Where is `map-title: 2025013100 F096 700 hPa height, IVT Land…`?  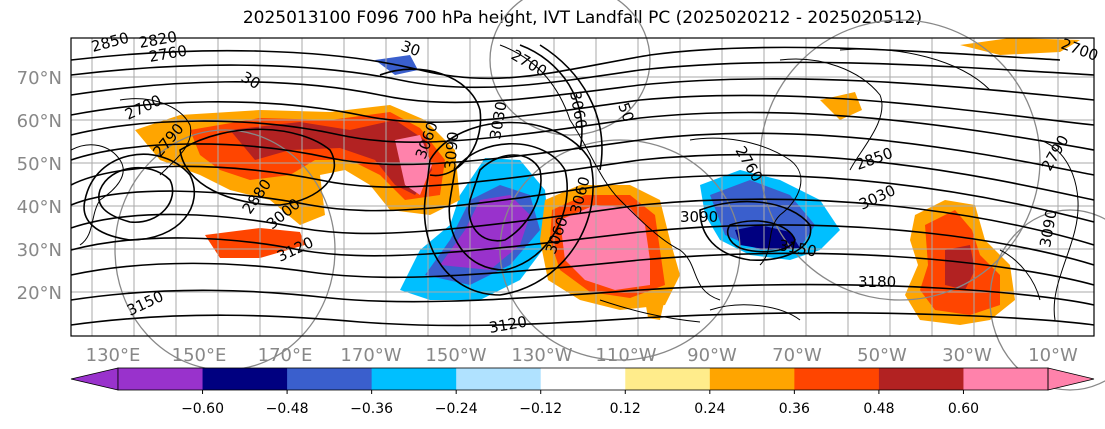
map-title: 2025013100 F096 700 hPa height, IVT Land… is located at coordinates (582, 18).